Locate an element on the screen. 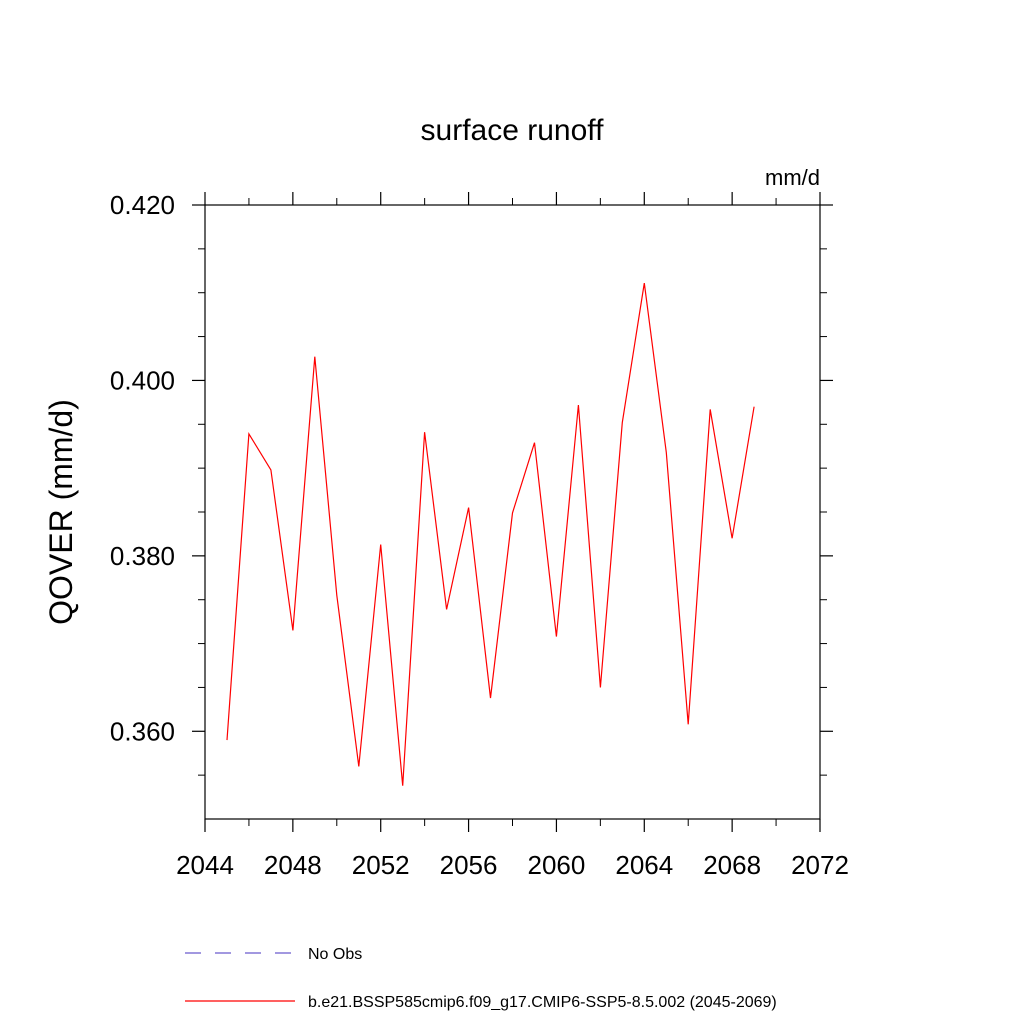  x-tick-label: 2068 is located at coordinates (732, 865).